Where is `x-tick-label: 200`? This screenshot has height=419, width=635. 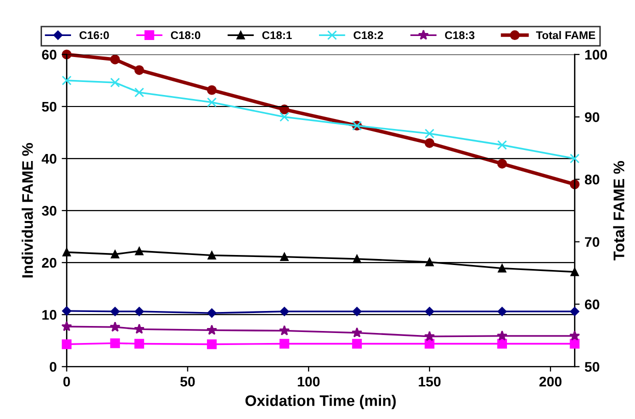 x-tick-label: 200 is located at coordinates (550, 381).